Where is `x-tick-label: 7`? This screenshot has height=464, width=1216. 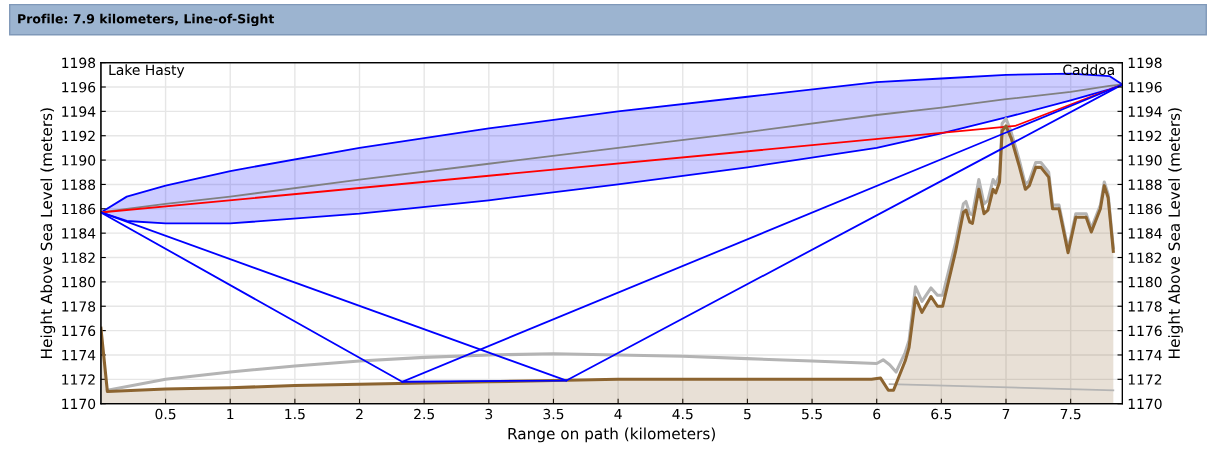 x-tick-label: 7 is located at coordinates (1006, 414).